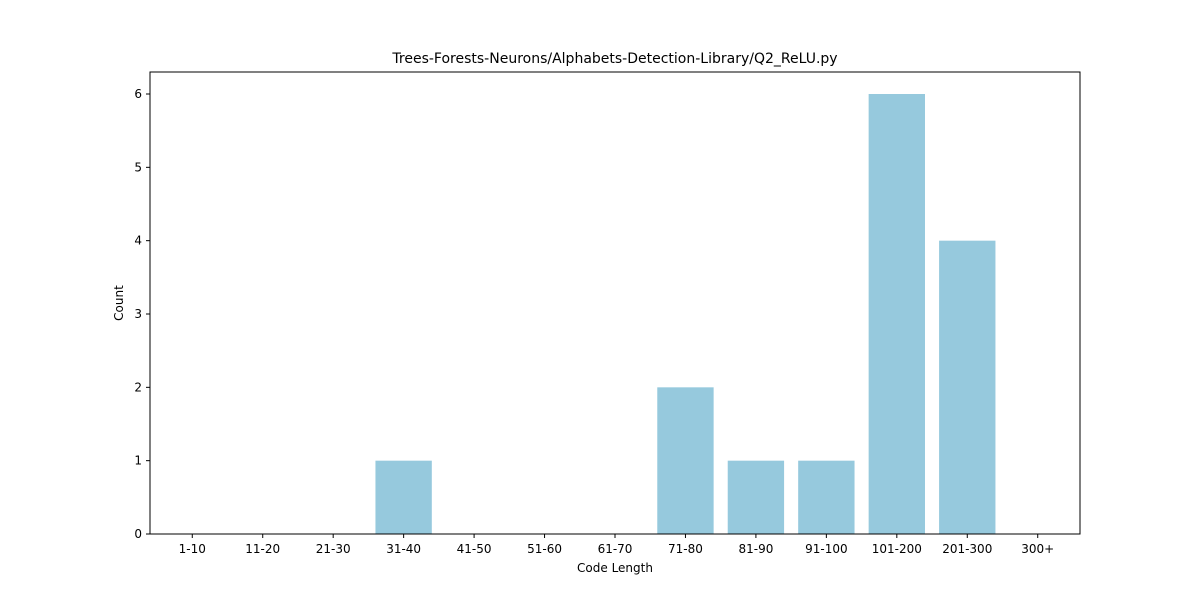  Describe the element at coordinates (615, 568) in the screenshot. I see `x-axis-label: Code Length` at that location.